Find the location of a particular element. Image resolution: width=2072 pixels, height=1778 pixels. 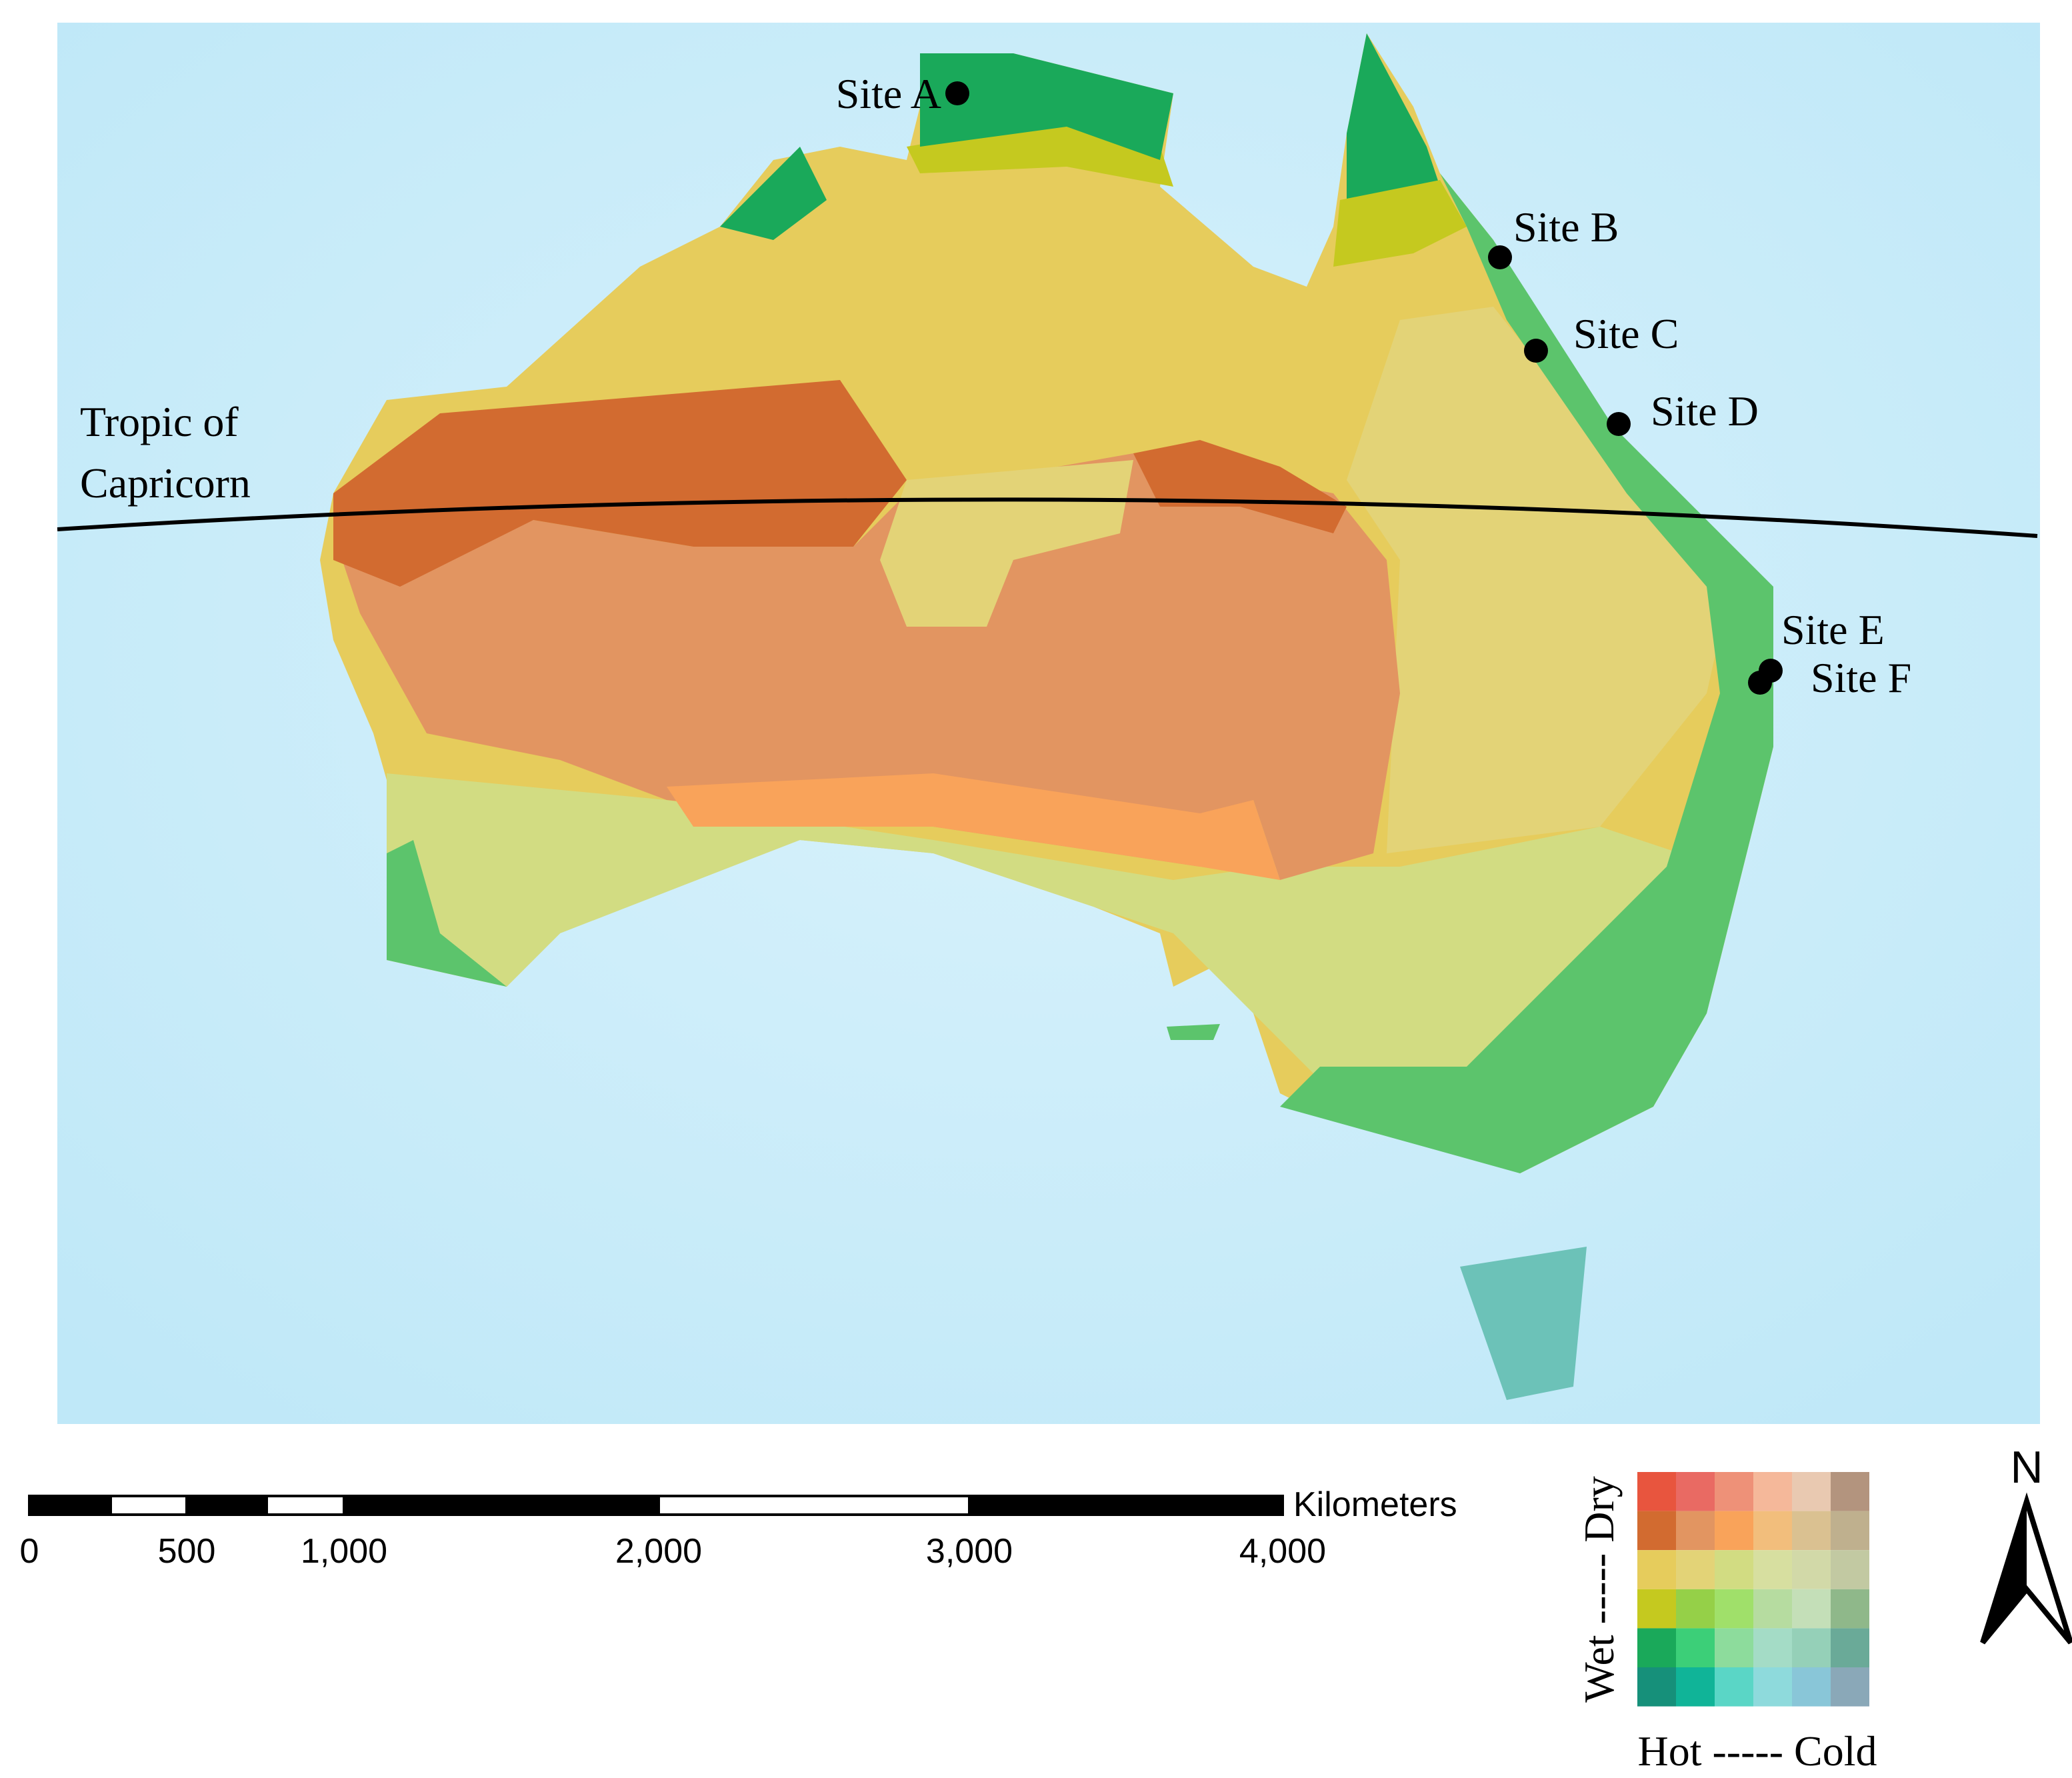

scale-label: 3,000 is located at coordinates (969, 1551).